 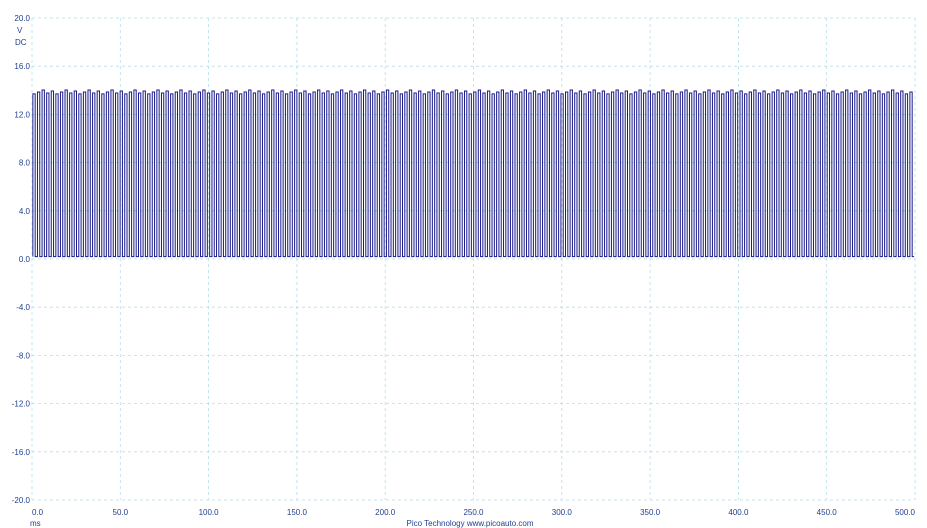 What do you see at coordinates (38, 512) in the screenshot?
I see `x-tick-label: 0.0` at bounding box center [38, 512].